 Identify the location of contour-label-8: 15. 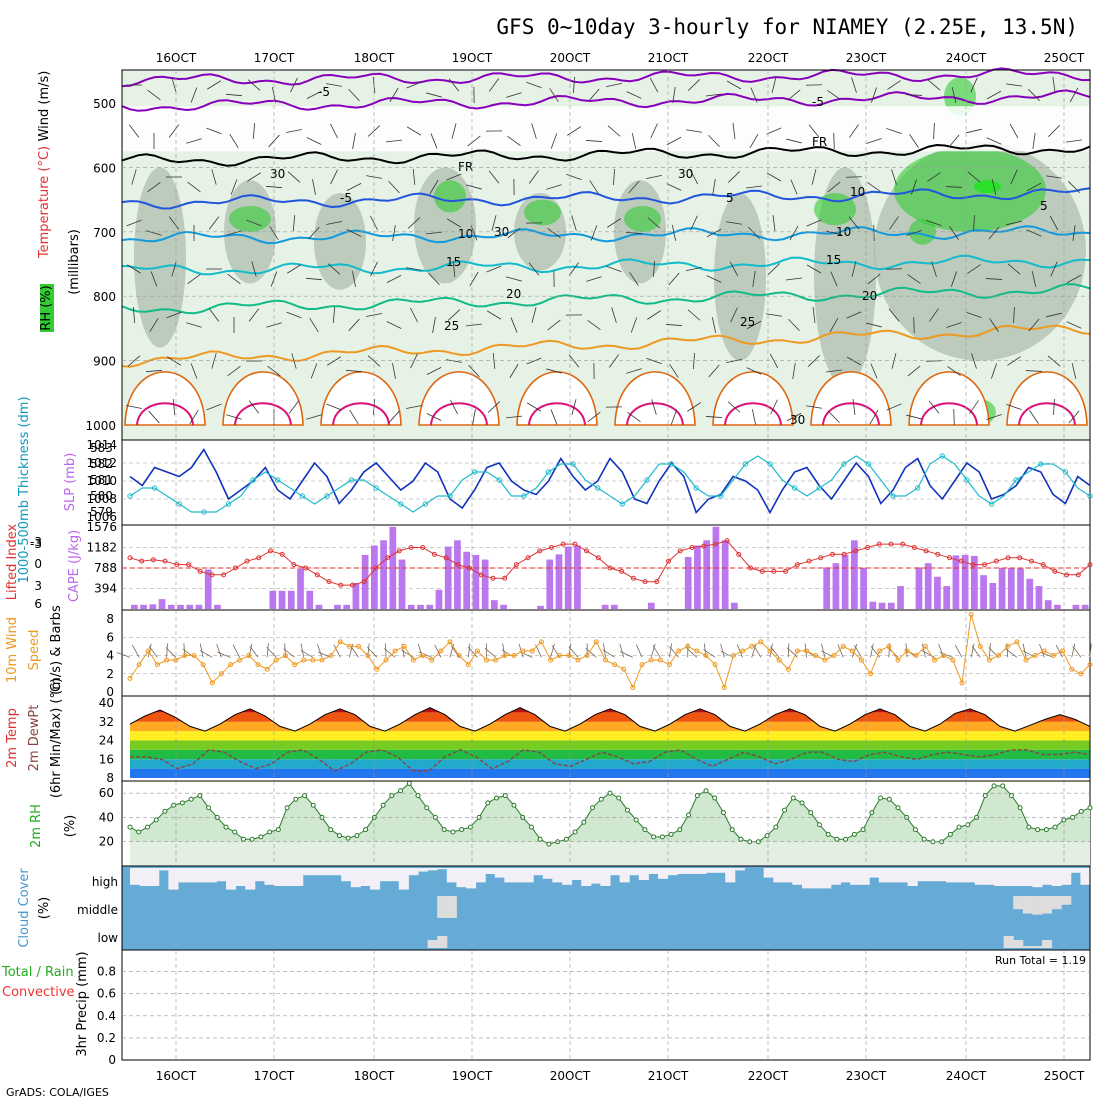
(453, 262).